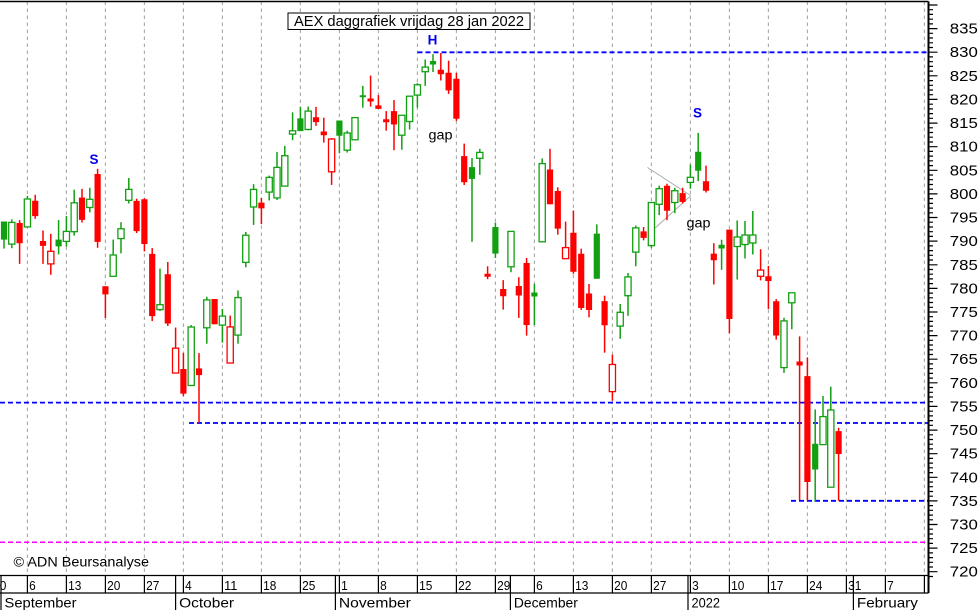 This screenshot has width=979, height=610. What do you see at coordinates (344, 586) in the screenshot?
I see `svg-text: 1` at bounding box center [344, 586].